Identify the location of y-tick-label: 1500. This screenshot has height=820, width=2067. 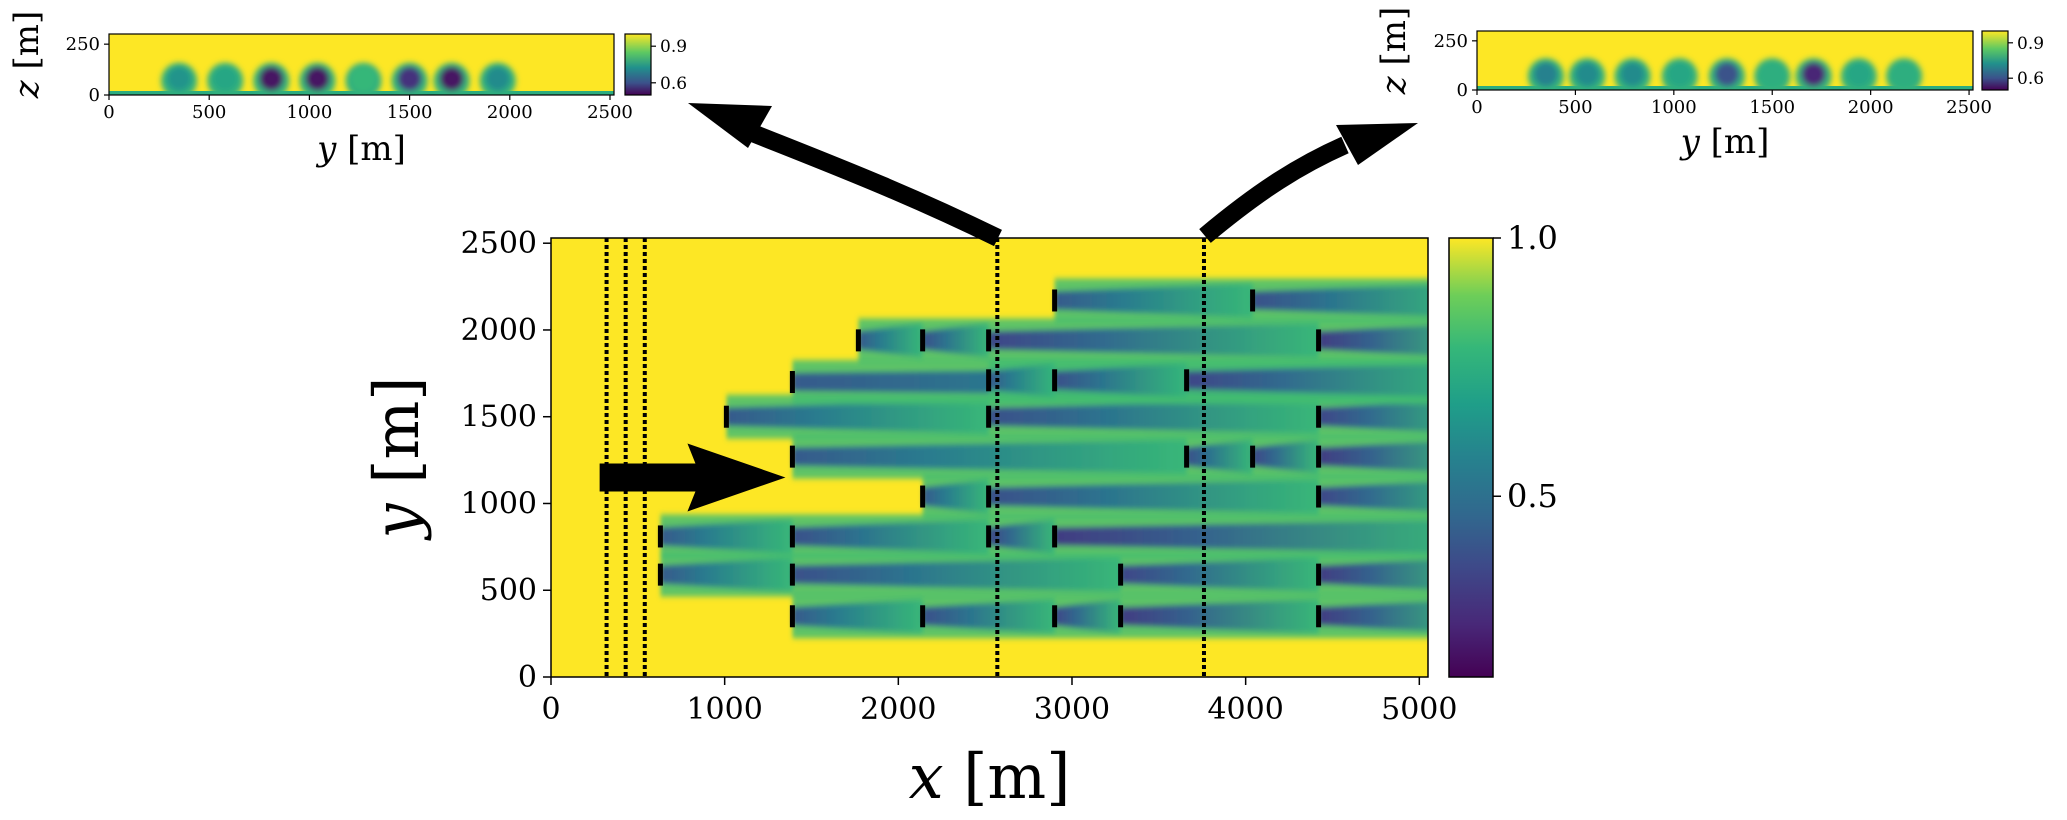
(499, 417).